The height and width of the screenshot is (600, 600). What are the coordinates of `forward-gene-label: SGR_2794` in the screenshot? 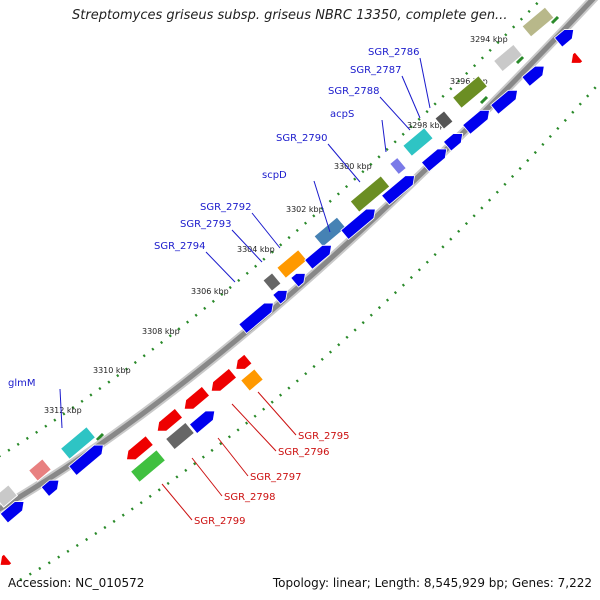 It's located at (180, 246).